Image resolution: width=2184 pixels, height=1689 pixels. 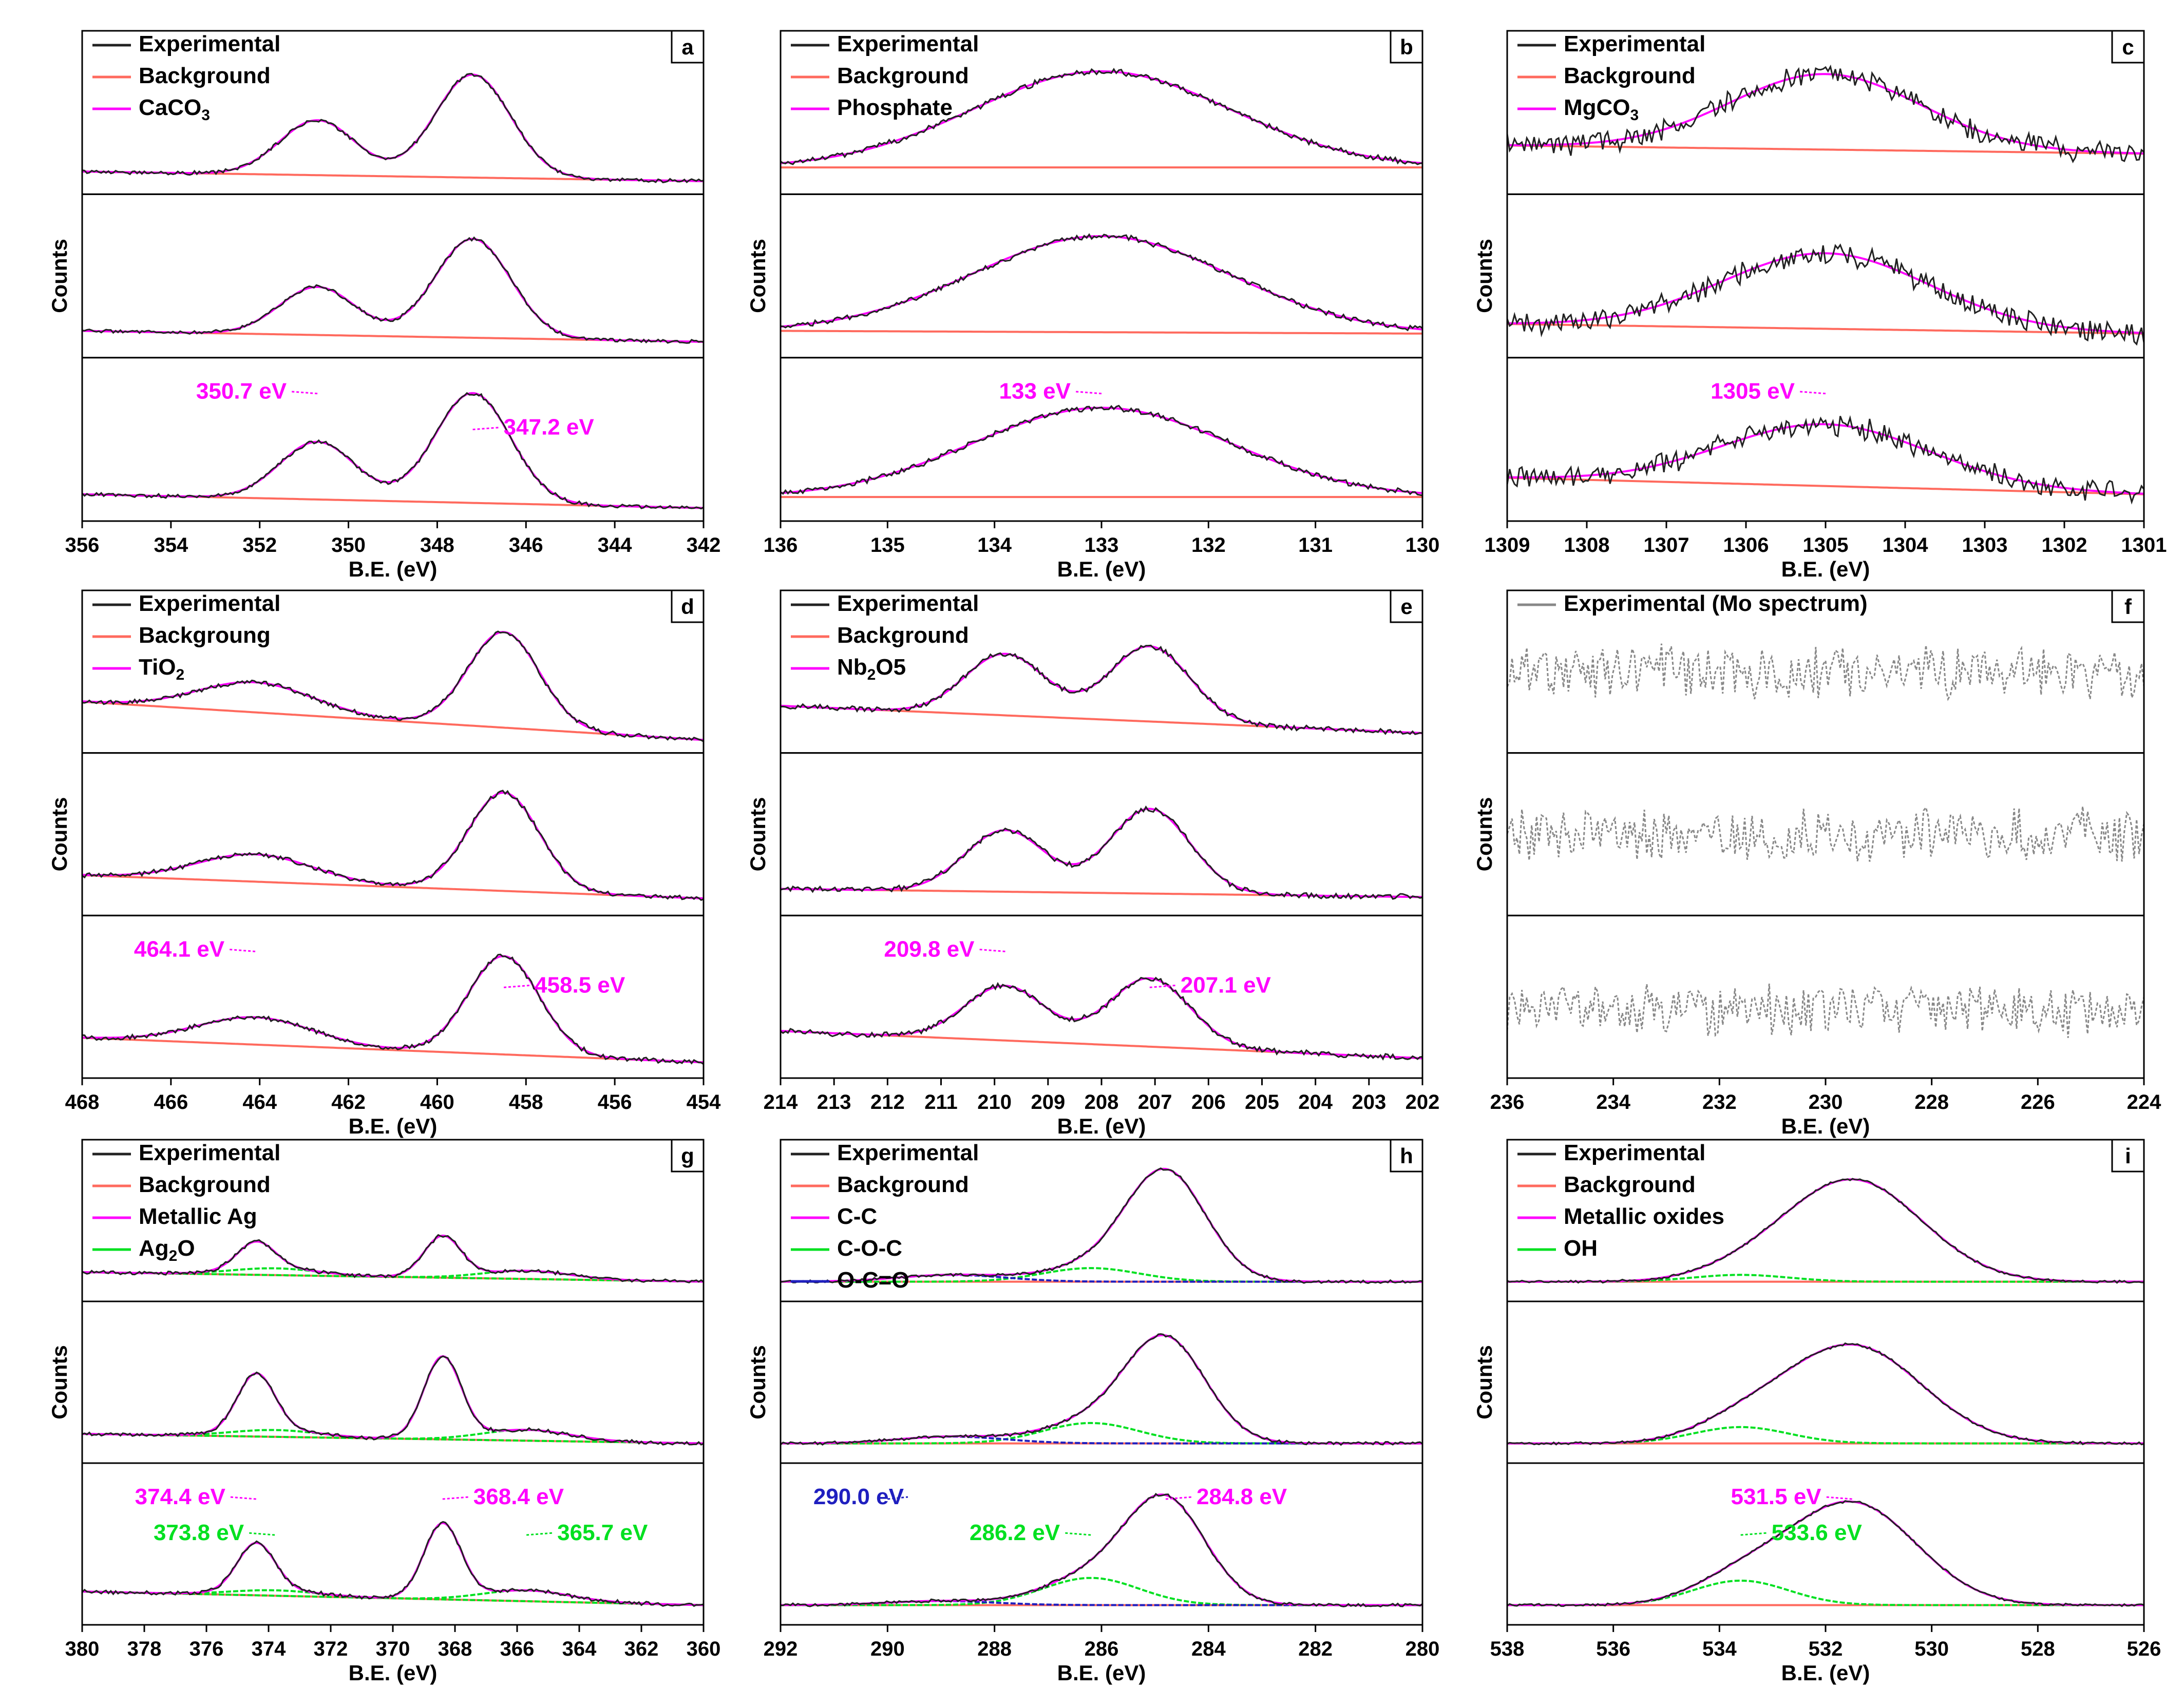 I want to click on panel-letter: h, so click(x=1406, y=1156).